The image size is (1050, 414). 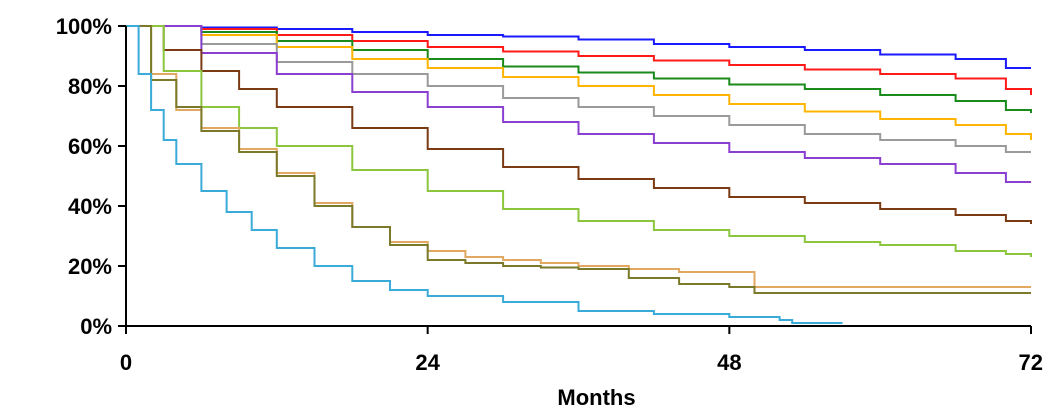 I want to click on y-tick-label: 40%, so click(x=90, y=206).